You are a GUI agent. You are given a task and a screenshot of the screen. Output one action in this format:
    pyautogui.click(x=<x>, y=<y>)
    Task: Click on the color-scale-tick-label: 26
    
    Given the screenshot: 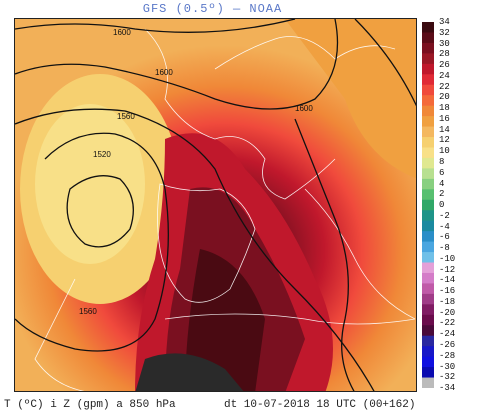 What is the action you would take?
    pyautogui.click(x=444, y=65)
    